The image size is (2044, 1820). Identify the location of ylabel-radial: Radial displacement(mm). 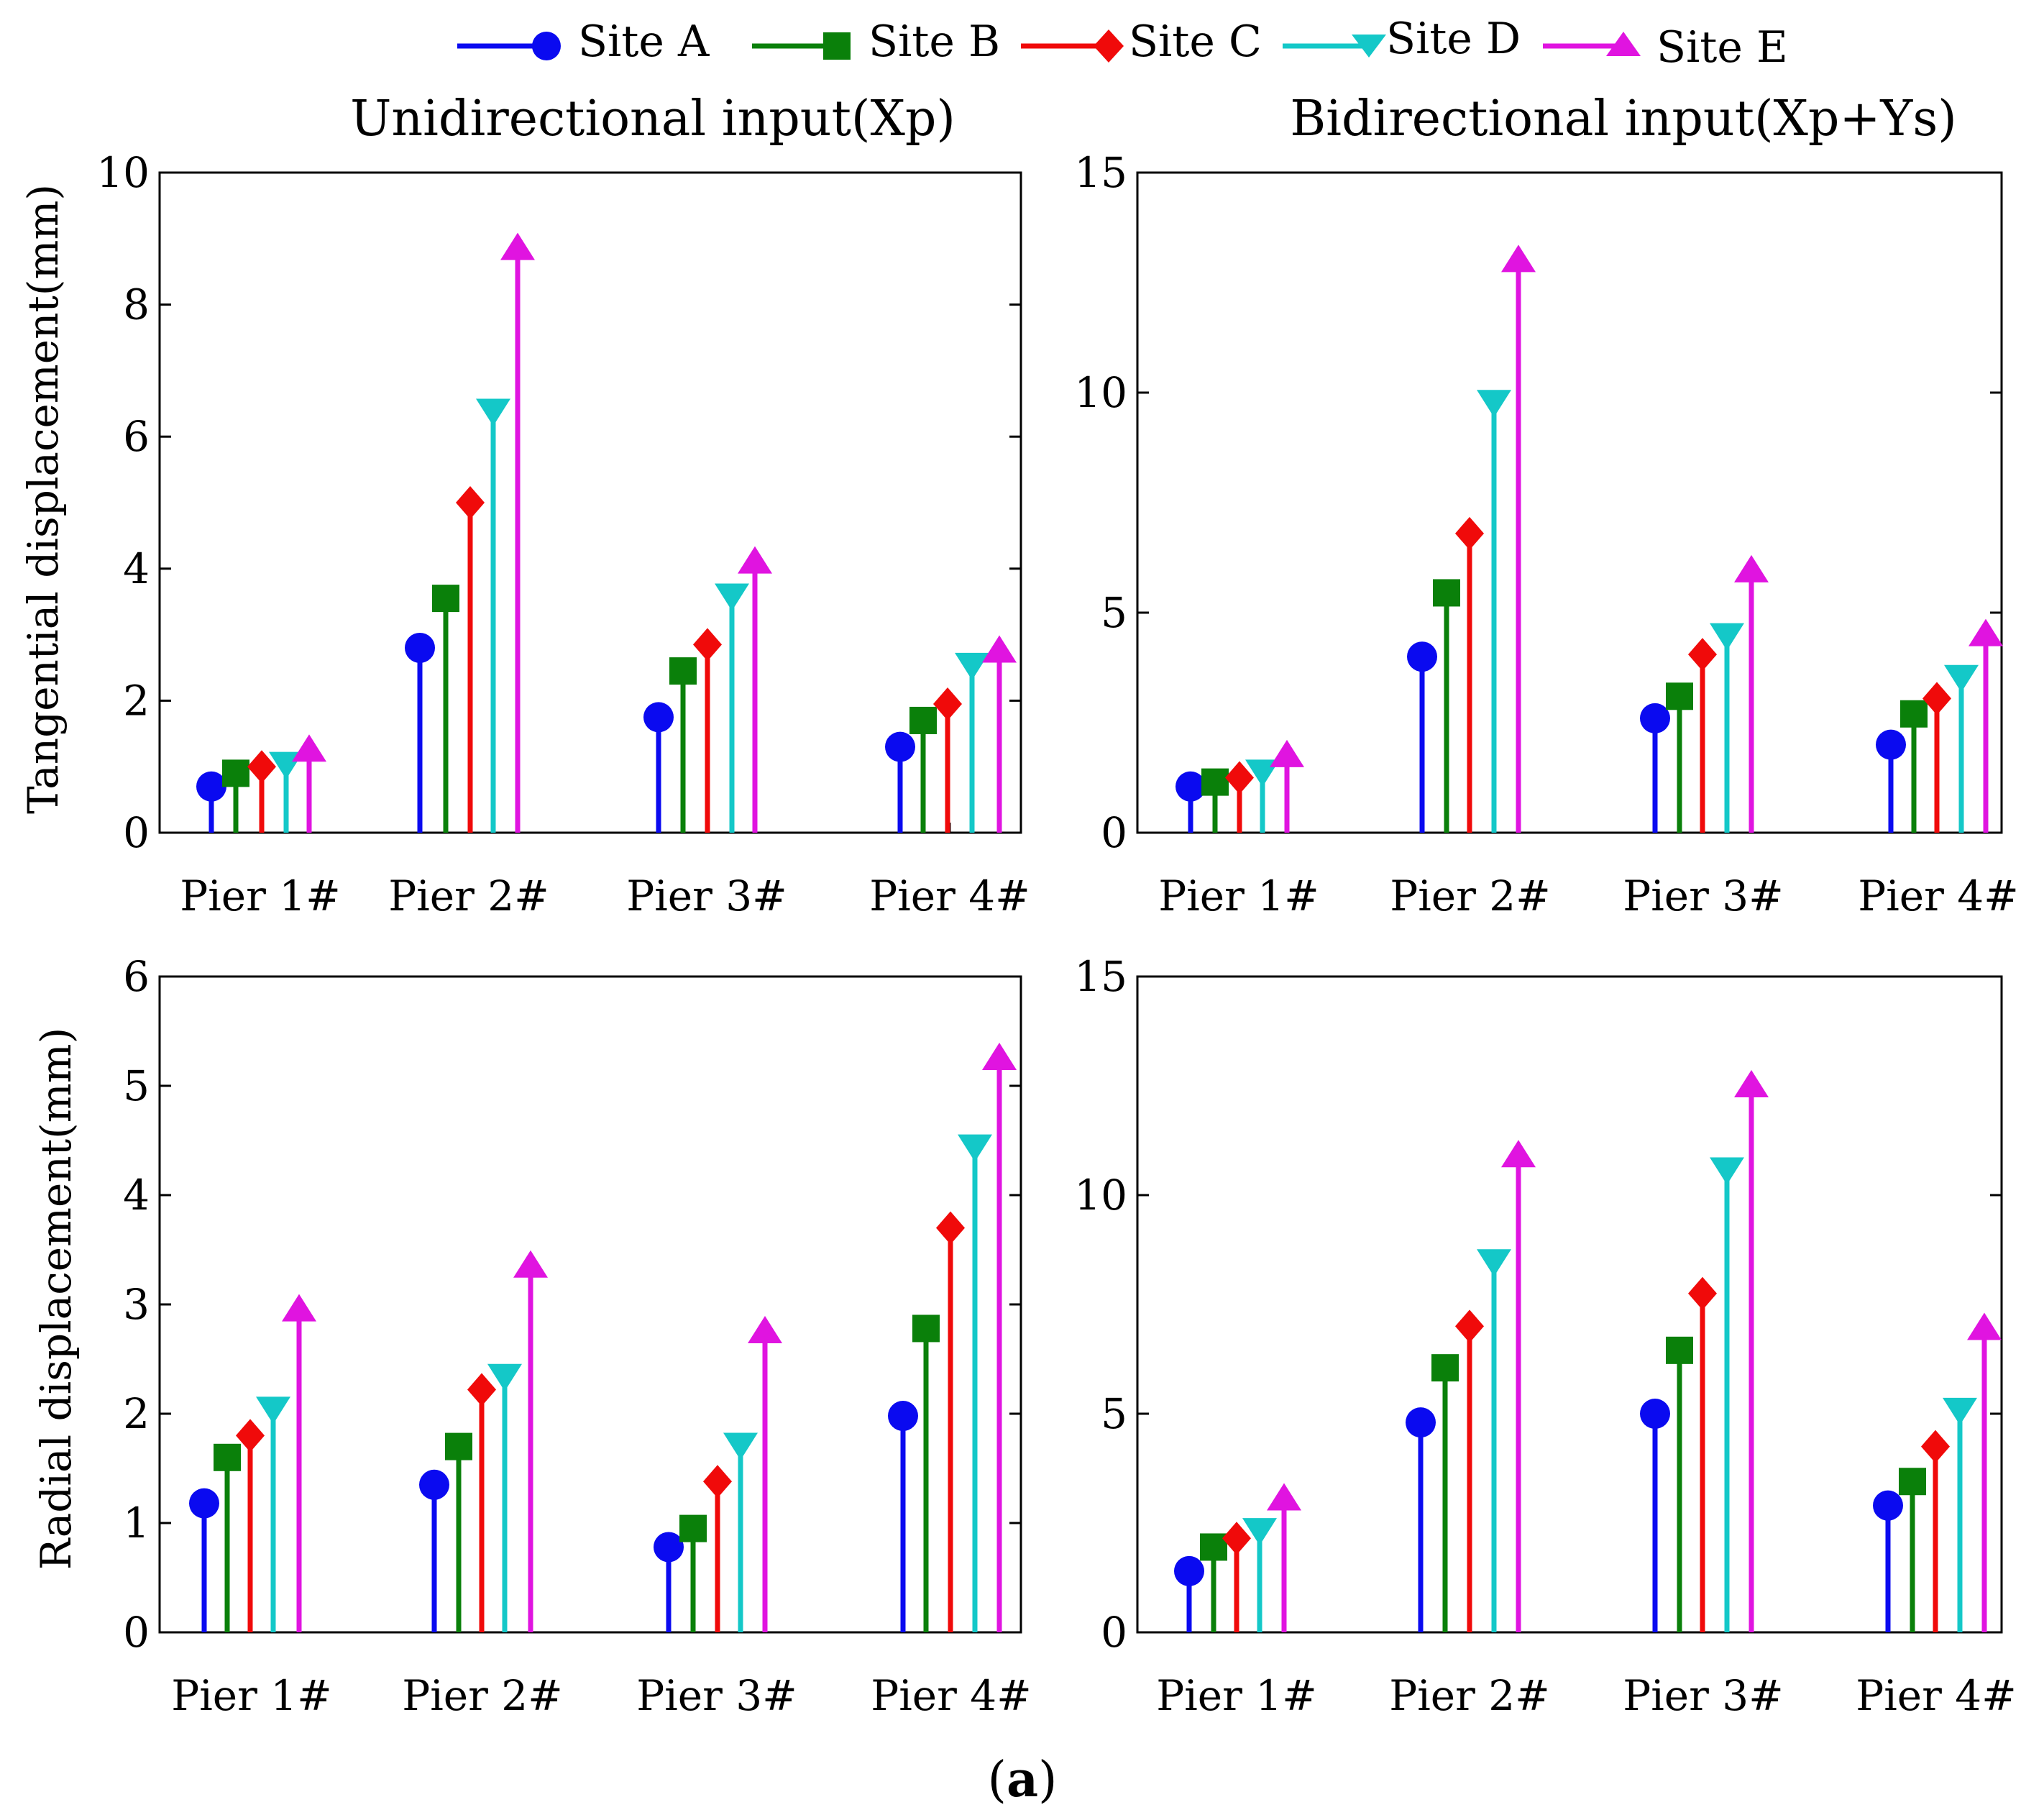
(56, 1299).